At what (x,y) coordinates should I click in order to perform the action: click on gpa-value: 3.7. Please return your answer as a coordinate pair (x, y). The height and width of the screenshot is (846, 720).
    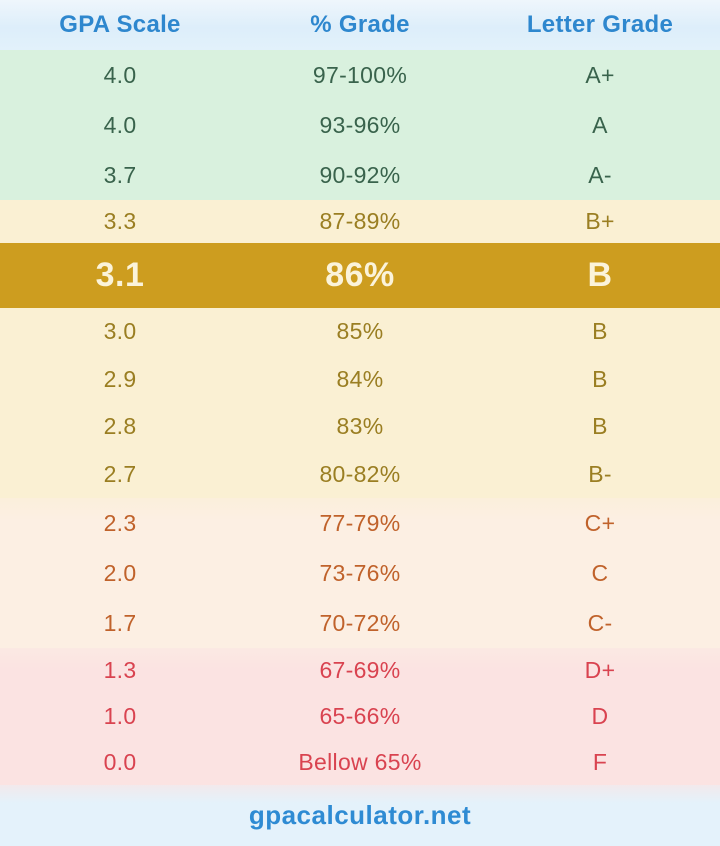
    Looking at the image, I should click on (120, 174).